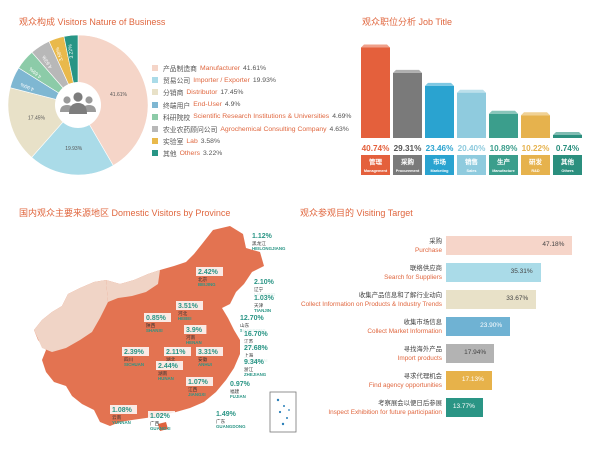 The image size is (600, 457). I want to click on province-value: 1.03%, so click(264, 298).